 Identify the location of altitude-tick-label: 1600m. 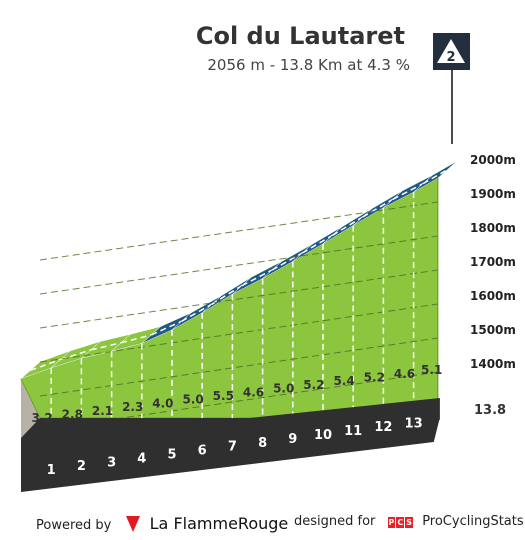
(493, 296).